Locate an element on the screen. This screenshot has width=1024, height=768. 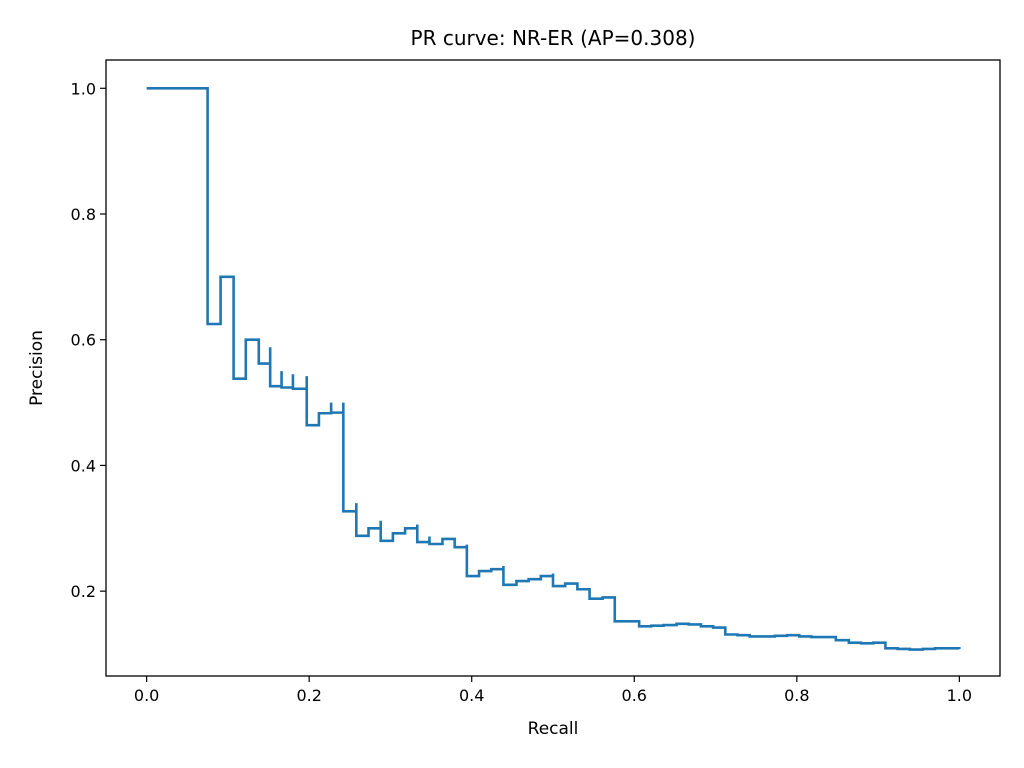
x-tick-label: 0.4 is located at coordinates (471, 695).